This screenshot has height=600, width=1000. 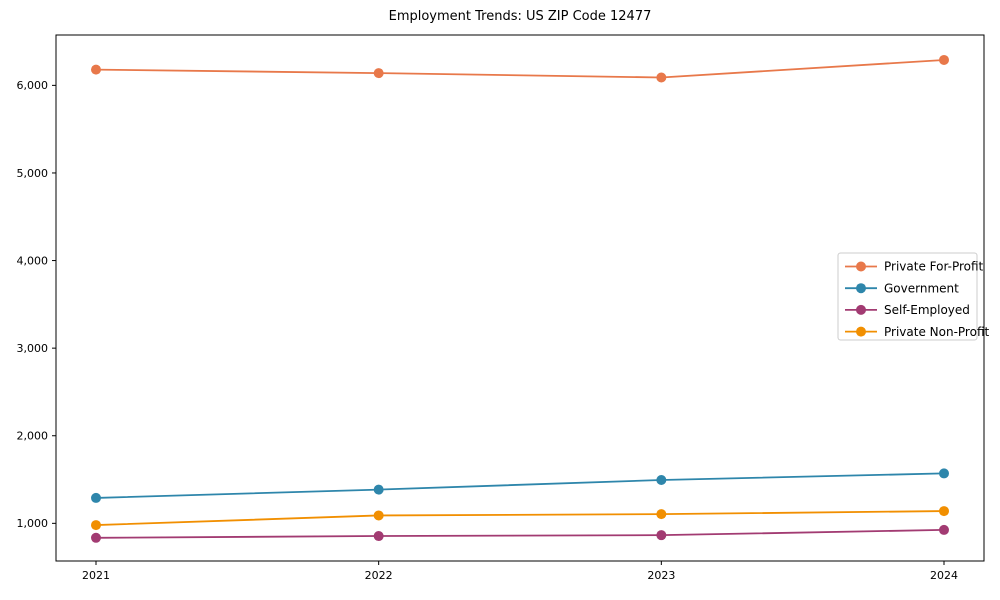 I want to click on legend-label: Private Non-Profit, so click(x=937, y=332).